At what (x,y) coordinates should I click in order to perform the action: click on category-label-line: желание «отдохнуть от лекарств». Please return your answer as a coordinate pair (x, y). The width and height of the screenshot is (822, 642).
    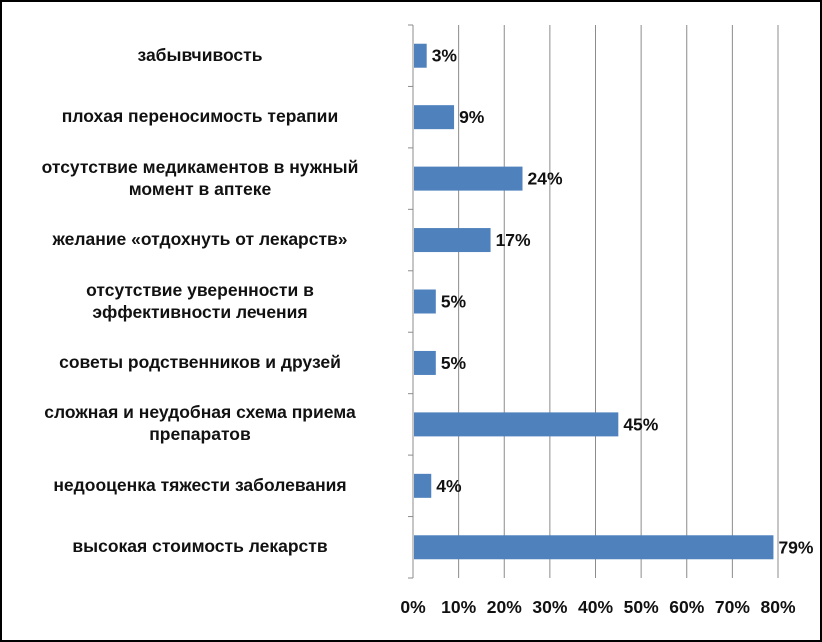
    Looking at the image, I should click on (200, 239).